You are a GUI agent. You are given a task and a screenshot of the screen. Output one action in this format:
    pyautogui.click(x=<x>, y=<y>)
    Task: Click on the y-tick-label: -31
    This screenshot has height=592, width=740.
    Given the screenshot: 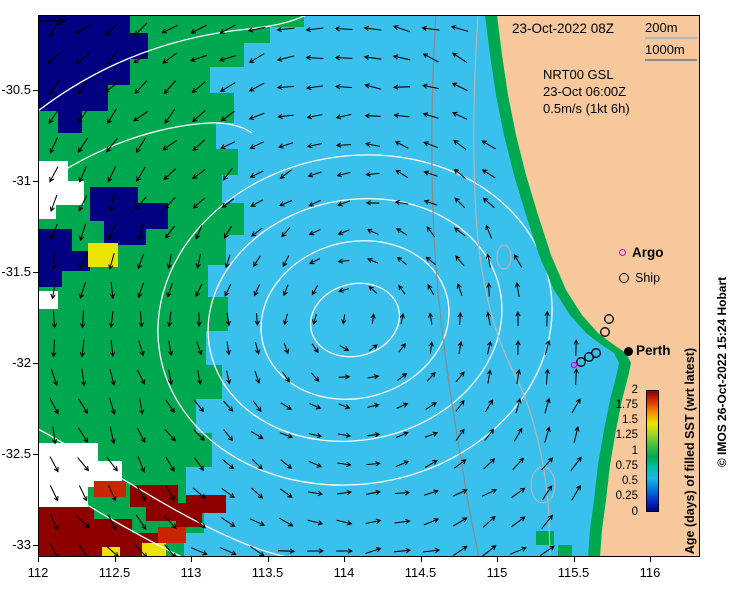 What is the action you would take?
    pyautogui.click(x=21, y=180)
    